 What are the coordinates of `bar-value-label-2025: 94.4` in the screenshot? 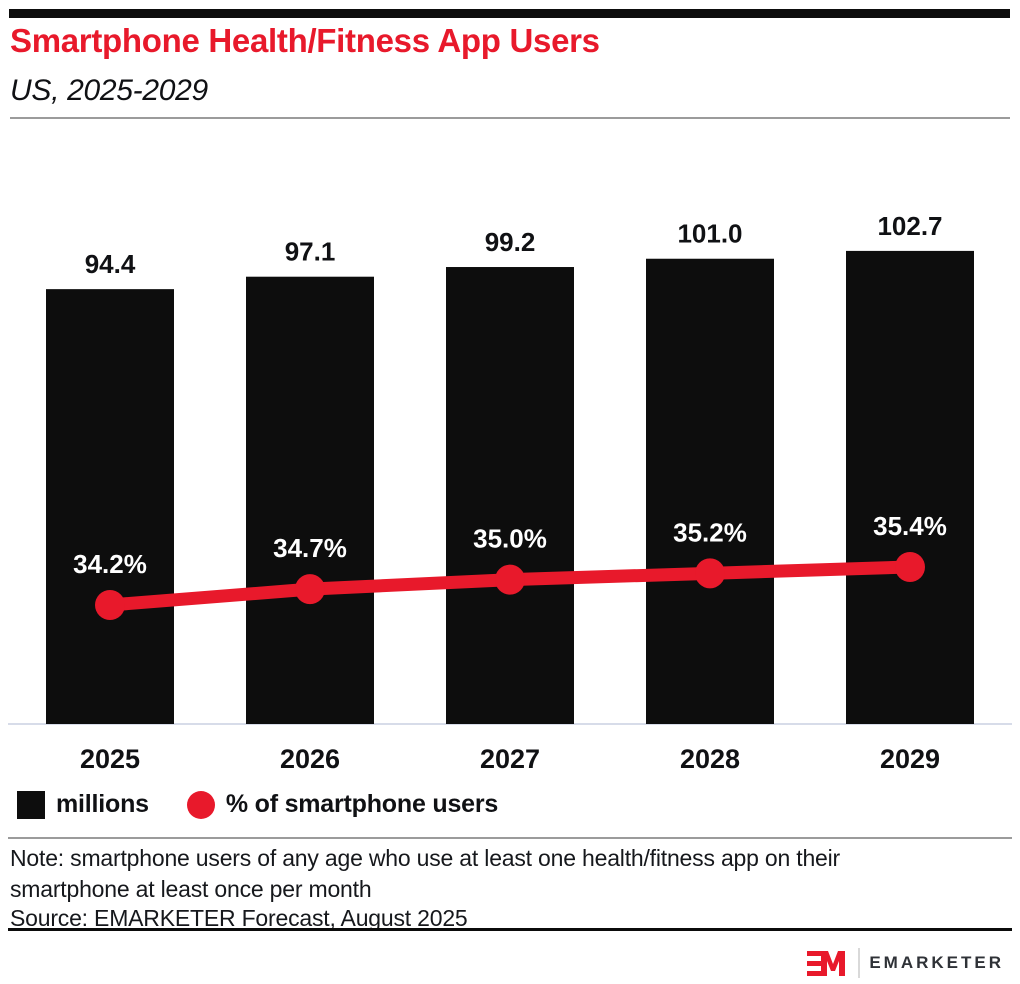 It's located at (110, 264).